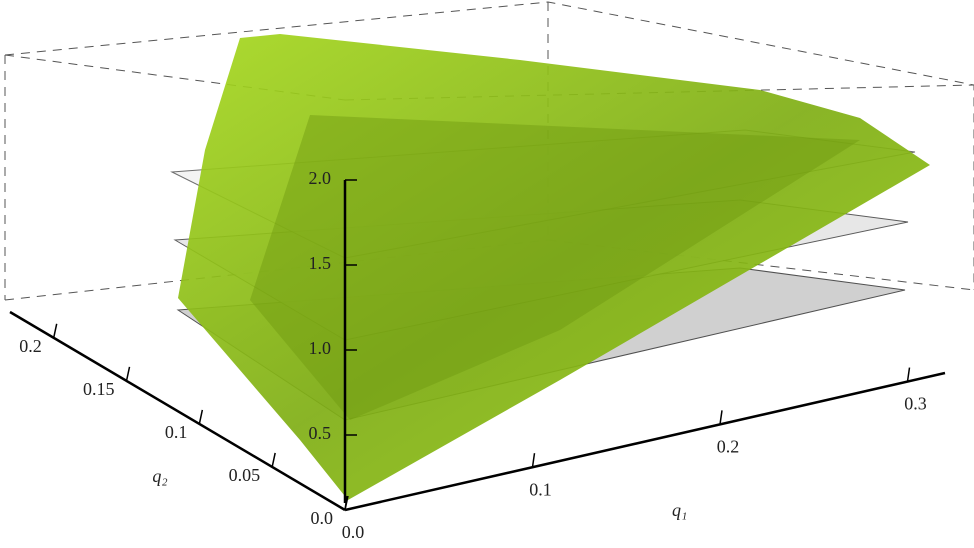 The height and width of the screenshot is (548, 974). What do you see at coordinates (177, 411) in the screenshot?
I see `y-axis` at bounding box center [177, 411].